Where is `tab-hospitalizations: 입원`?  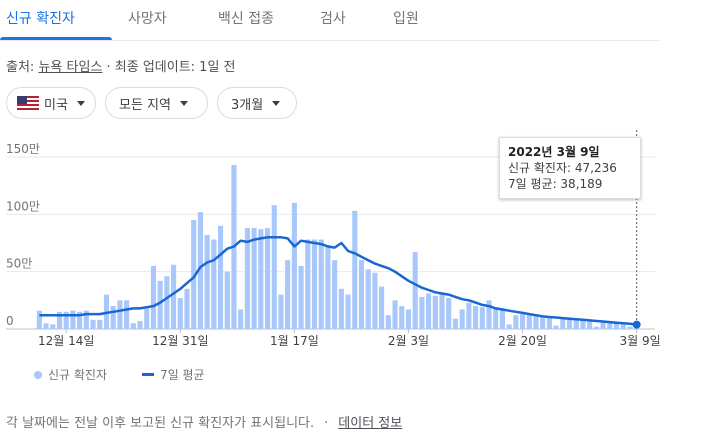 tab-hospitalizations: 입원 is located at coordinates (406, 19).